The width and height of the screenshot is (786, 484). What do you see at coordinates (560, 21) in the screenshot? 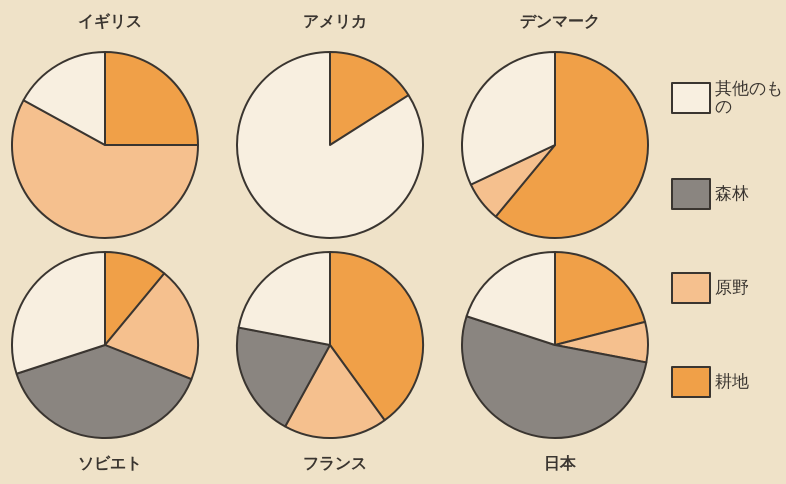
I see `slice-label: デンマーク` at bounding box center [560, 21].